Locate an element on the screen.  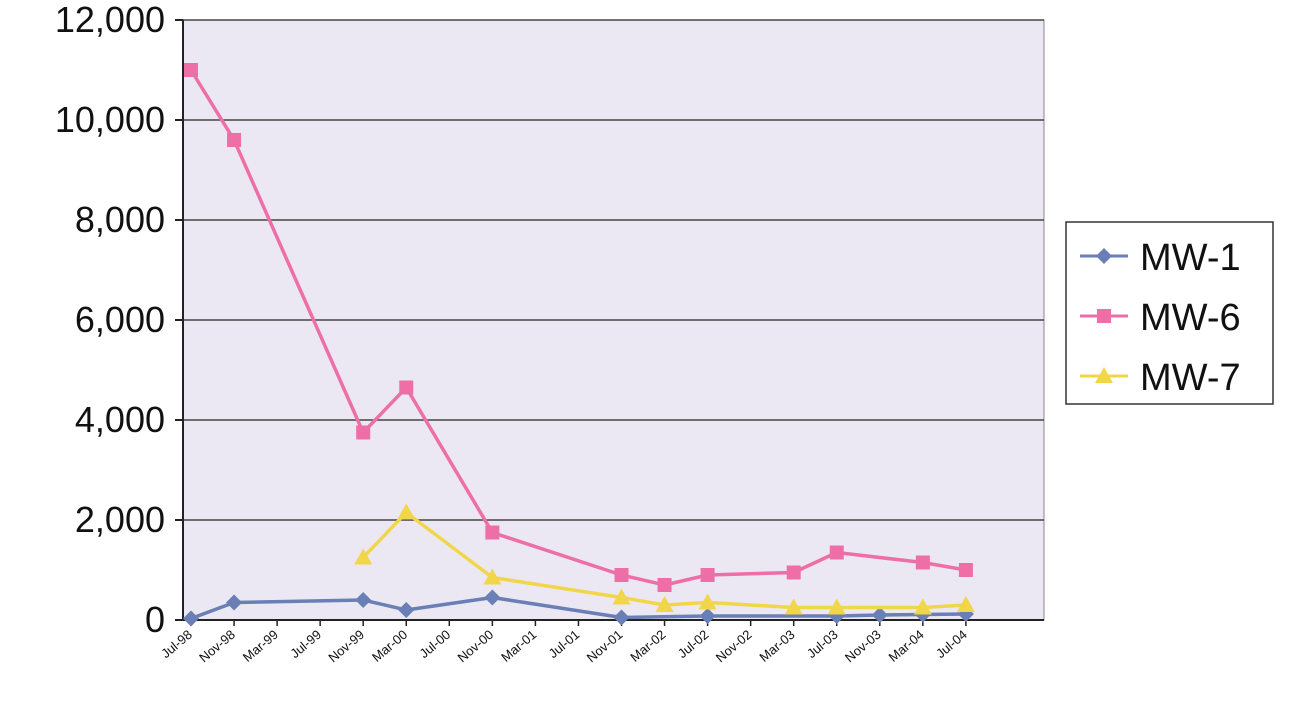
y-tick-label: 8,000 is located at coordinates (120, 219).